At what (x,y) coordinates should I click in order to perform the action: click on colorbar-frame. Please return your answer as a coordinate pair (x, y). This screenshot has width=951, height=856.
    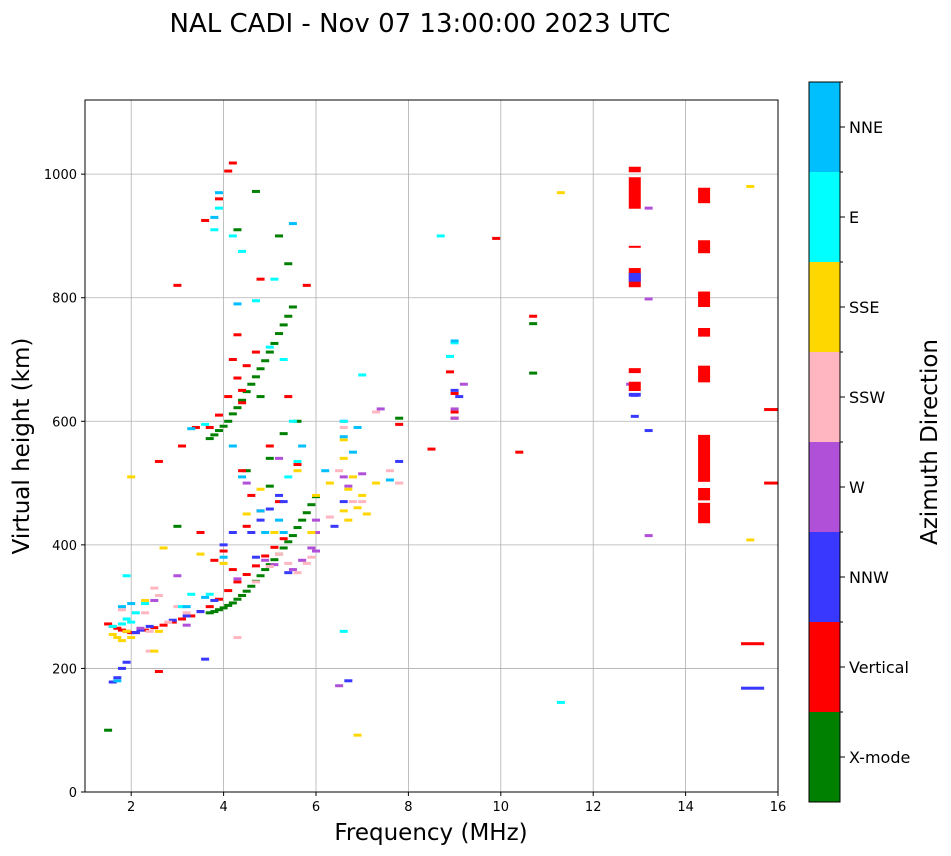
    Looking at the image, I should click on (824, 442).